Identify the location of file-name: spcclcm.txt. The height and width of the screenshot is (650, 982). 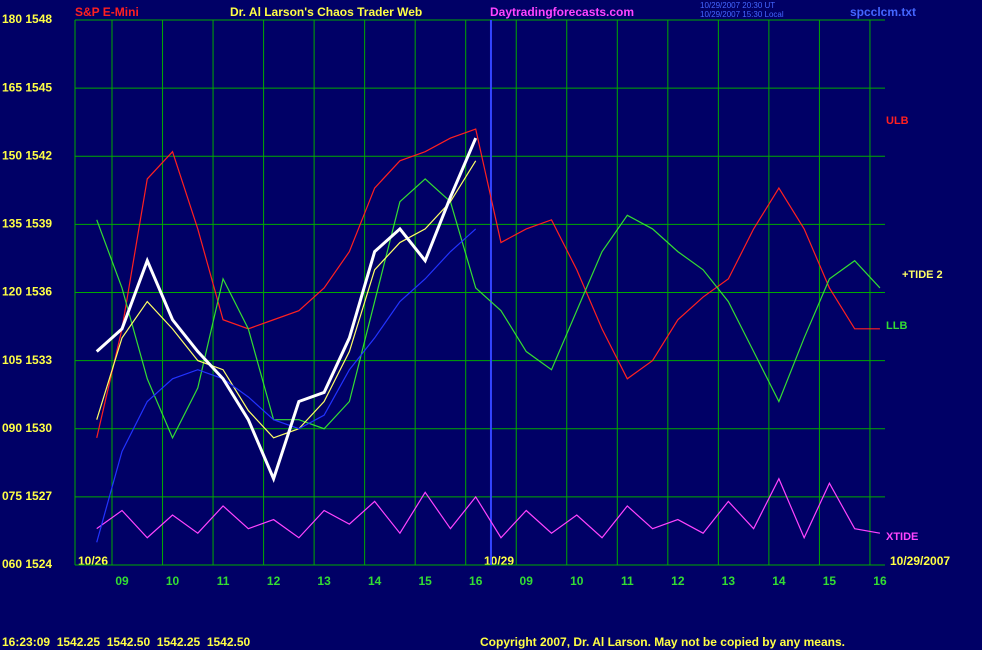
(883, 12).